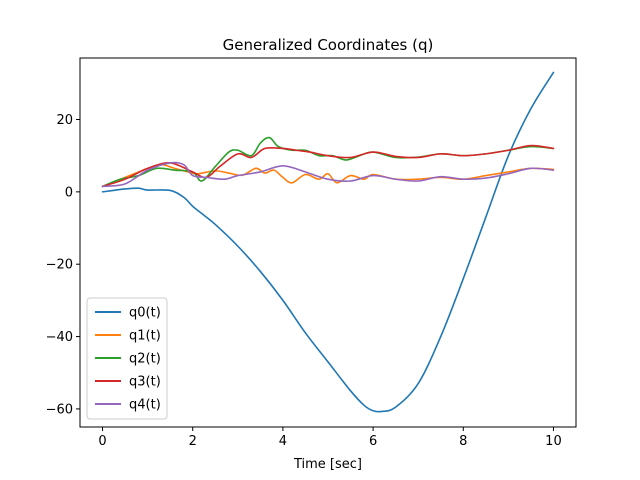 The image size is (640, 480). Describe the element at coordinates (59, 409) in the screenshot. I see `y-tick-label: −60` at that location.